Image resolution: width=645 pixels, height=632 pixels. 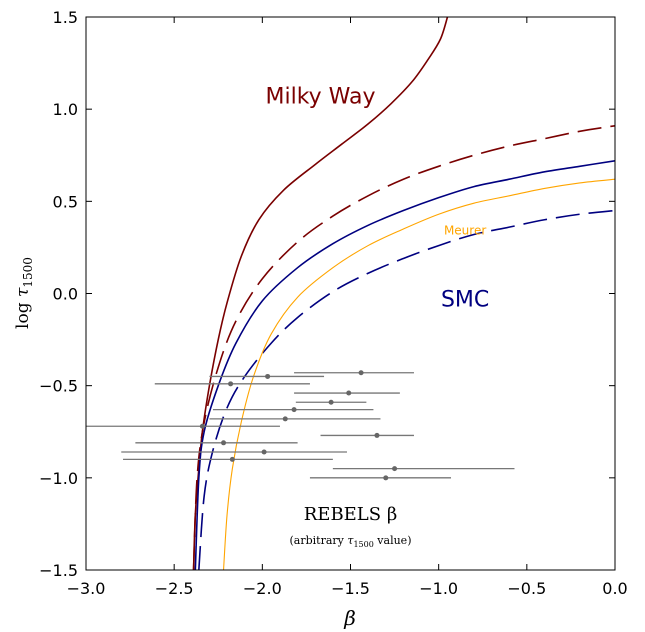 I want to click on note-suffix: value), so click(x=393, y=540).